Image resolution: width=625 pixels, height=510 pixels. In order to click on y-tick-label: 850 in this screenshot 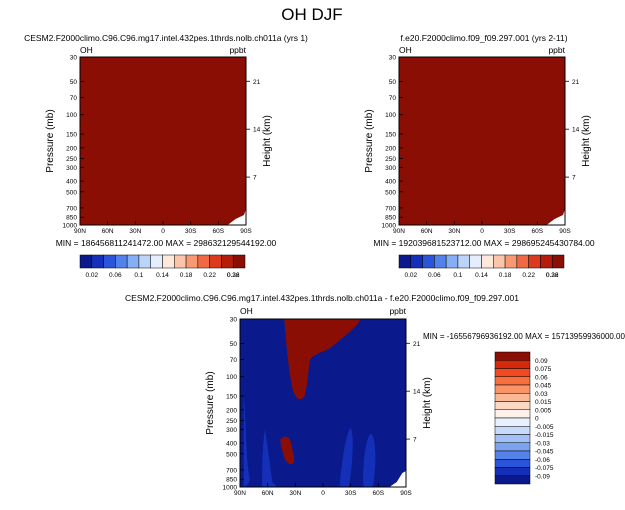, I will do `click(71, 218)`.